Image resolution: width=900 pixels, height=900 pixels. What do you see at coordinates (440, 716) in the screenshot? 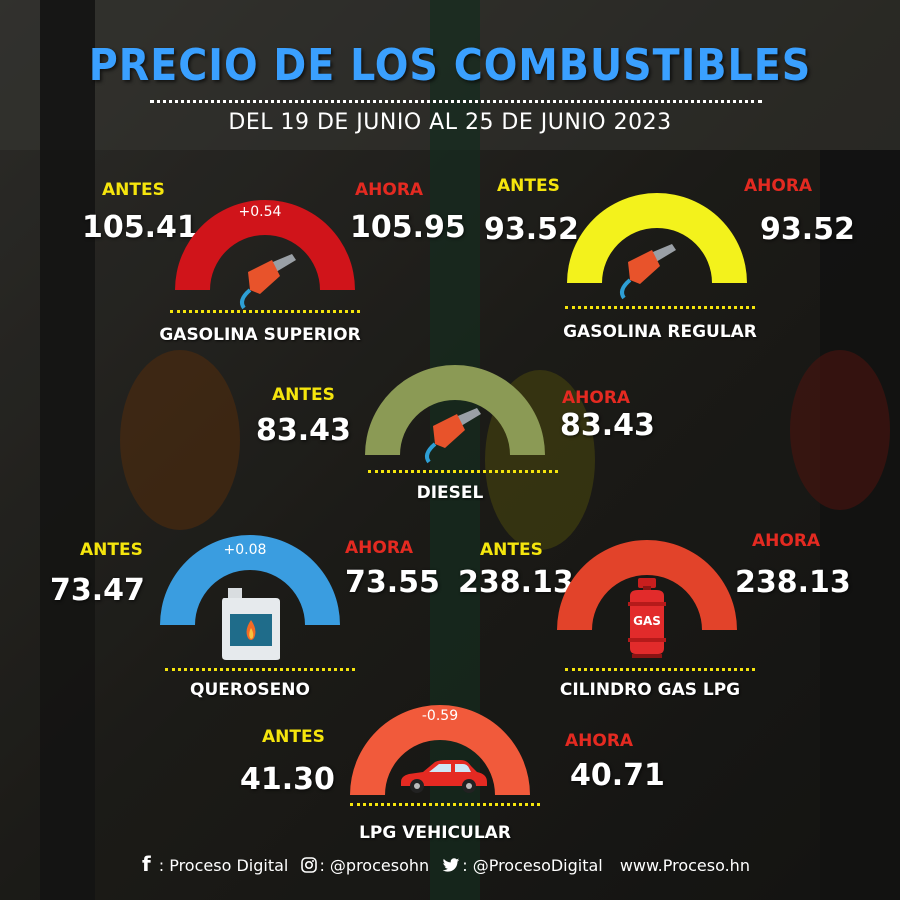
I see `price-change: -0.59` at bounding box center [440, 716].